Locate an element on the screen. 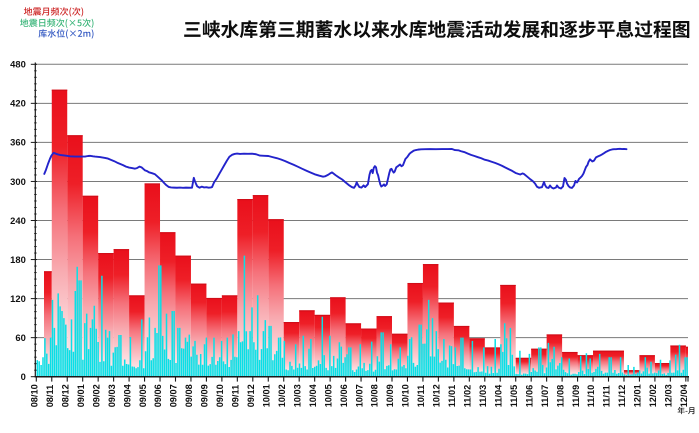 This screenshot has height=433, width=699. svg-text: 10/07 is located at coordinates (359, 395).